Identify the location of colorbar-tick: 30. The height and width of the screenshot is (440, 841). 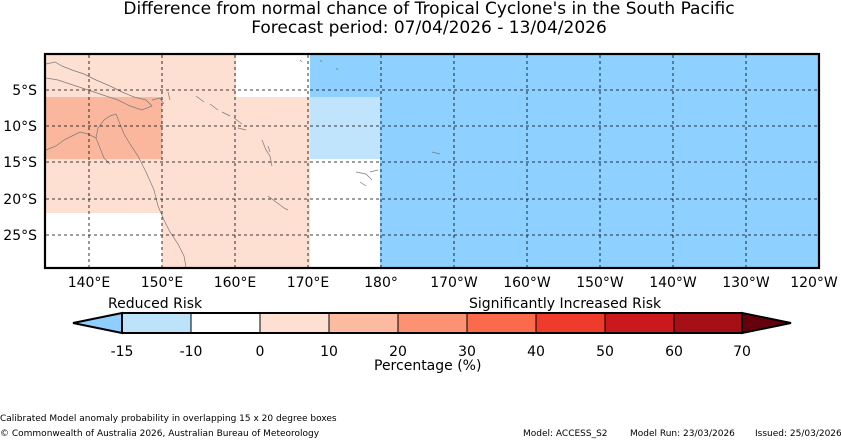
(467, 352).